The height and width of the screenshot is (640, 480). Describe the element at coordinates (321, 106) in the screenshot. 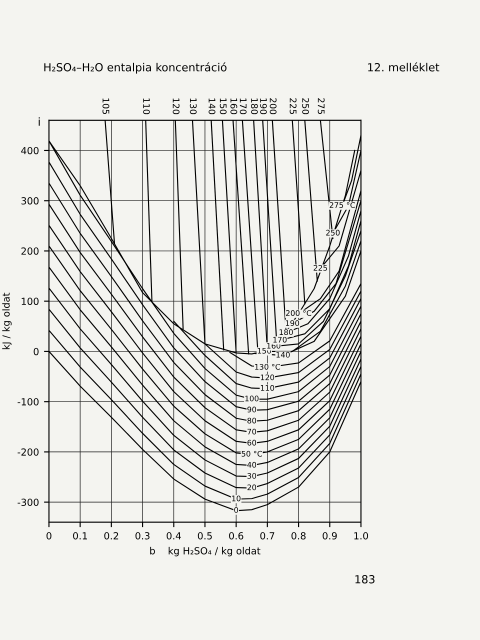

I see `text: 275` at that location.